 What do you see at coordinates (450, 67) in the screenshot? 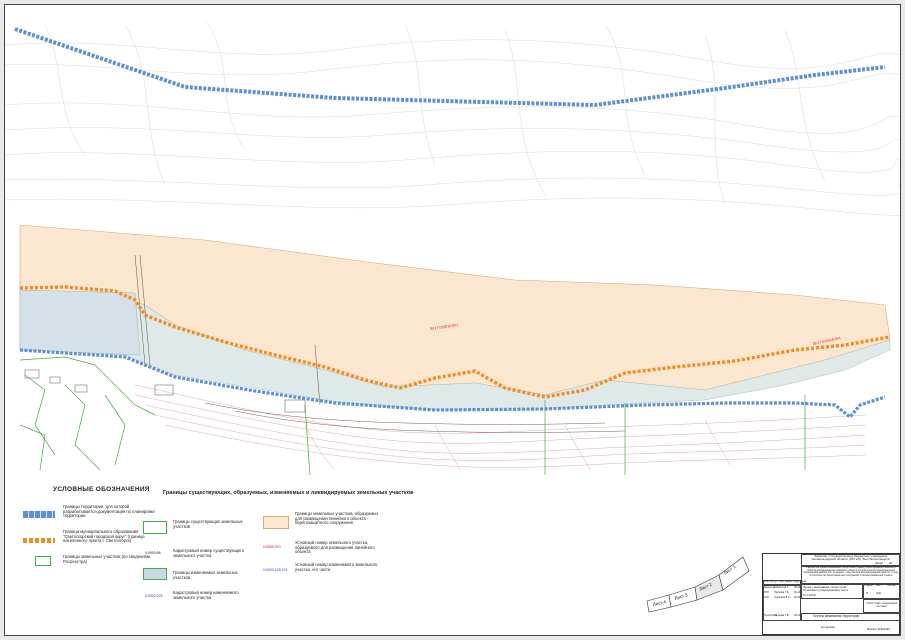
I see `territory-boundary-top` at bounding box center [450, 67].